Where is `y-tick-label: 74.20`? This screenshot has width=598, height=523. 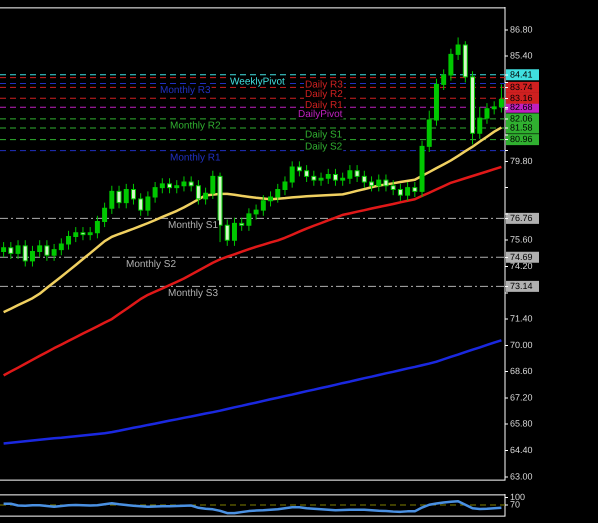
y-tick-label: 74.20 is located at coordinates (521, 265).